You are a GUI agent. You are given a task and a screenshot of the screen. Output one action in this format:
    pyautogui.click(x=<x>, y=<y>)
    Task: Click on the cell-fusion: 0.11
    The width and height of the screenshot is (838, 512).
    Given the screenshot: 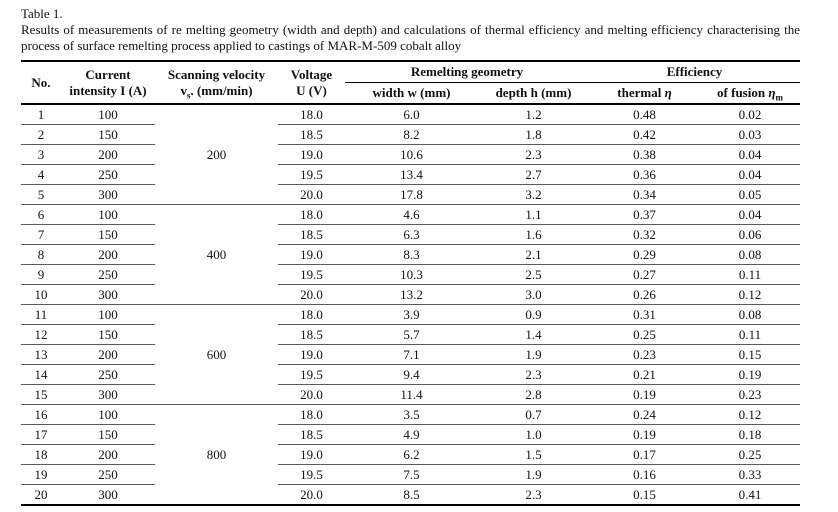 What is the action you would take?
    pyautogui.click(x=750, y=334)
    